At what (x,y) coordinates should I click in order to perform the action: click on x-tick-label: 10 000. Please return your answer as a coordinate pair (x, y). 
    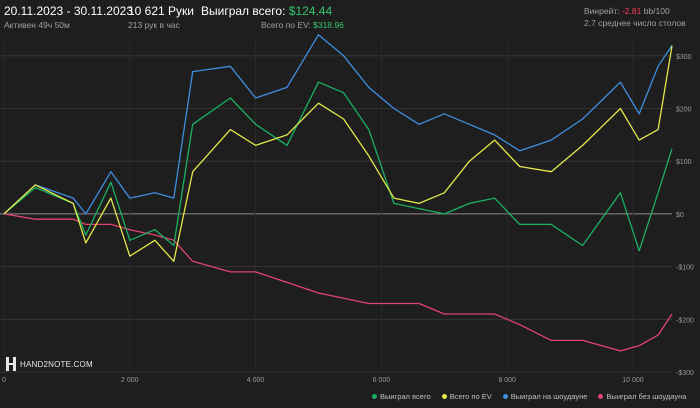
    Looking at the image, I should click on (633, 380).